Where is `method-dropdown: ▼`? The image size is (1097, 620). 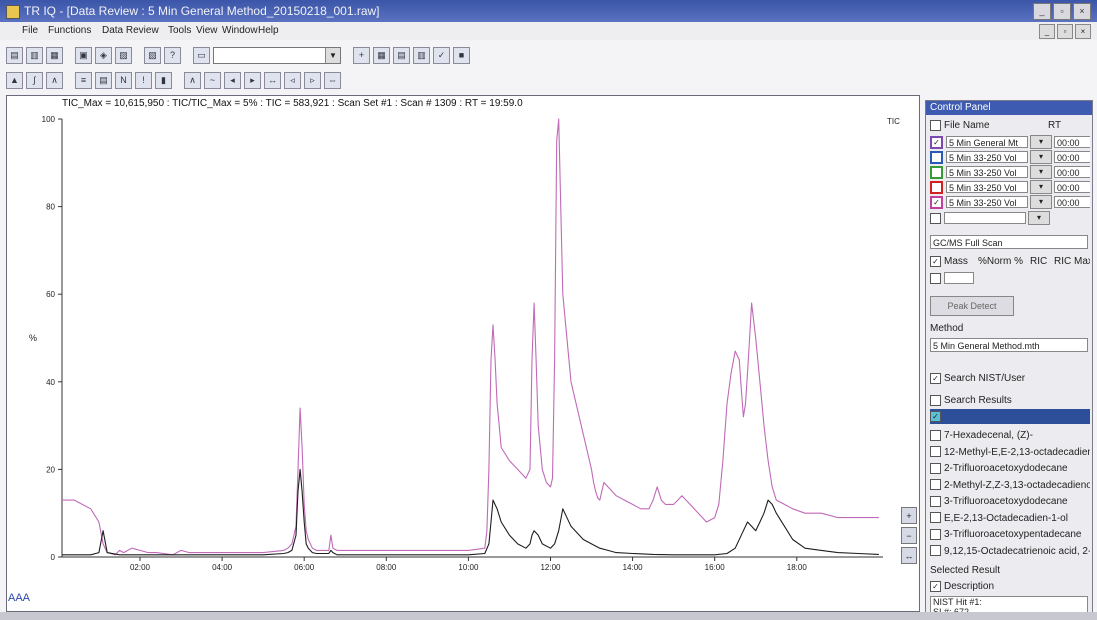 method-dropdown: ▼ is located at coordinates (277, 55).